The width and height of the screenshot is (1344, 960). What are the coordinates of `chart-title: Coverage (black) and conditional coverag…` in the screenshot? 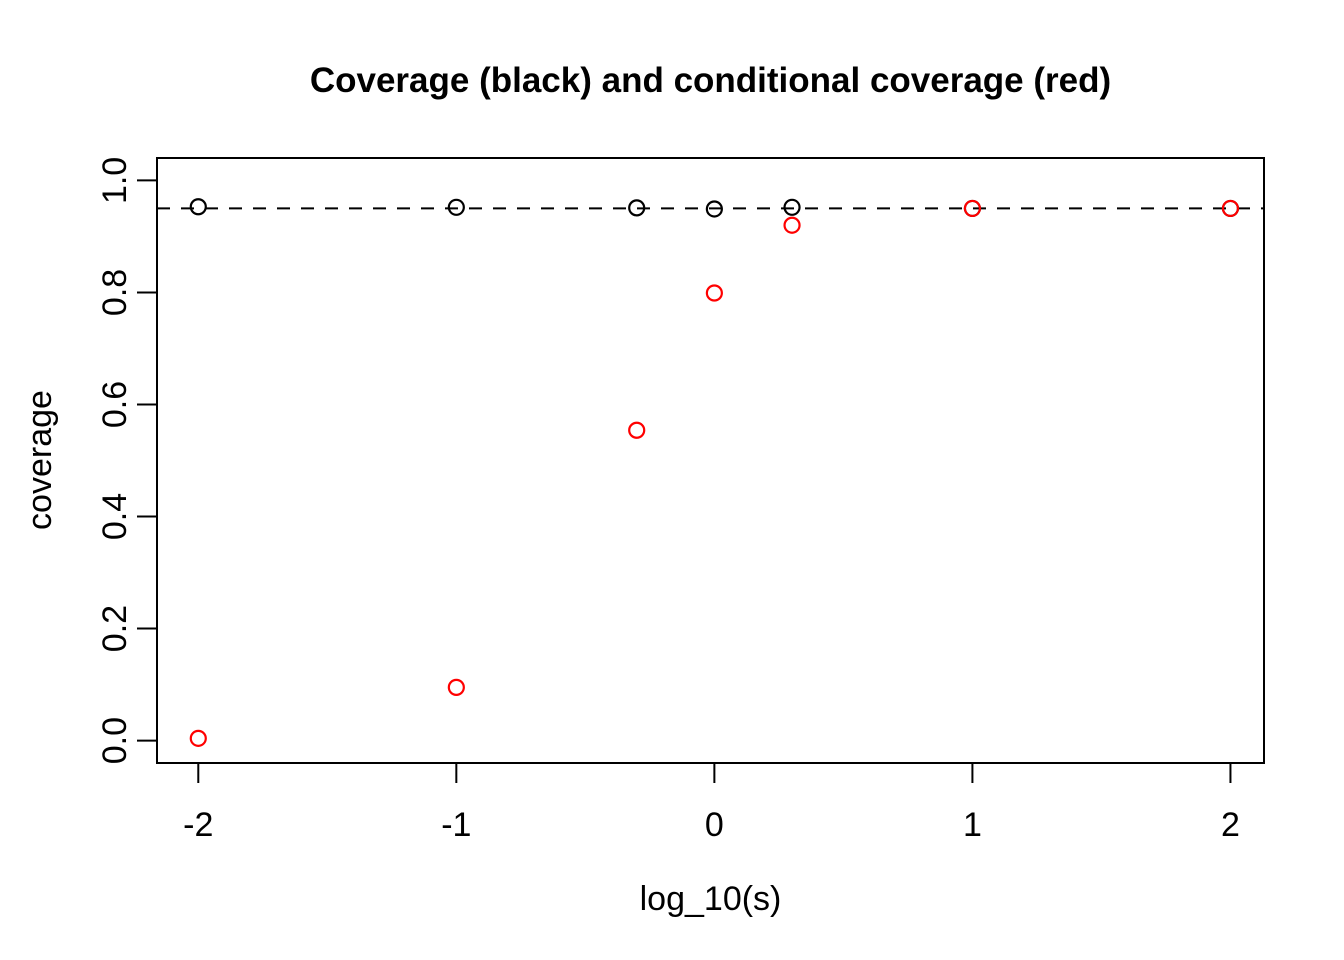 It's located at (710, 80).